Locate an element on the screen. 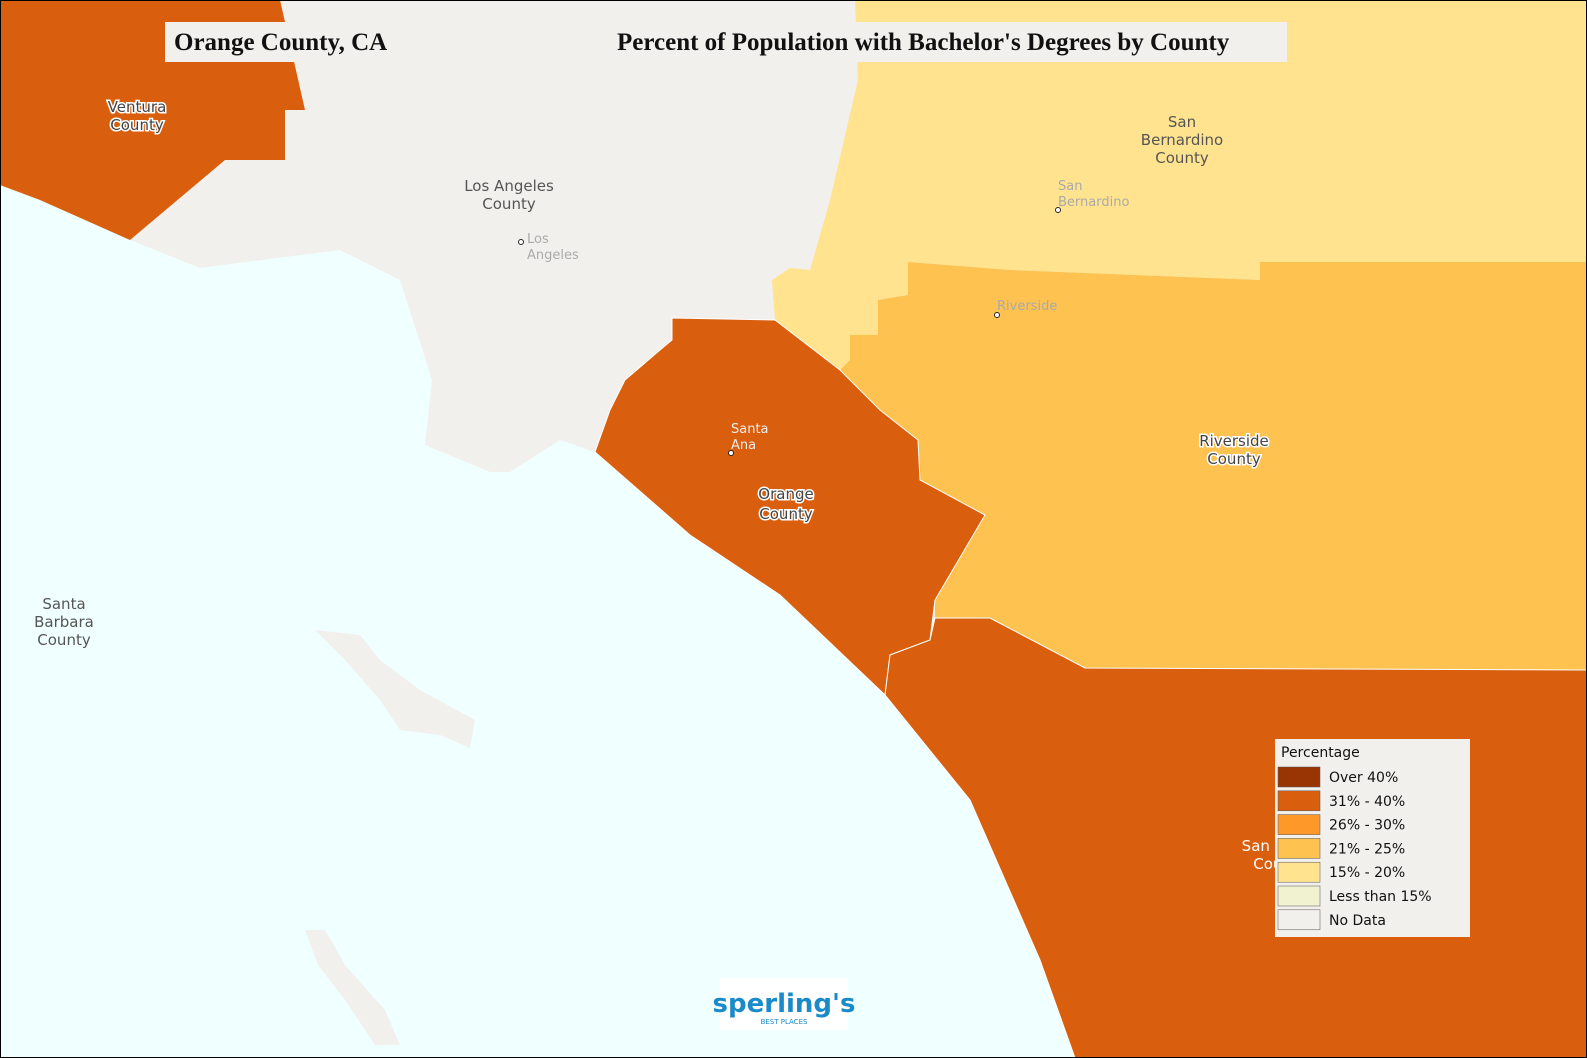 The image size is (1587, 1058). legend-label: Over 40% is located at coordinates (1363, 778).